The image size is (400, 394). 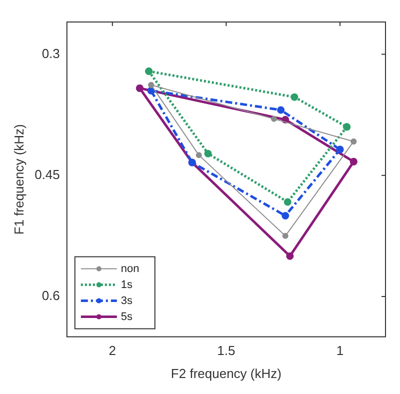 What do you see at coordinates (47, 174) in the screenshot?
I see `y-tick-label: 0.45` at bounding box center [47, 174].